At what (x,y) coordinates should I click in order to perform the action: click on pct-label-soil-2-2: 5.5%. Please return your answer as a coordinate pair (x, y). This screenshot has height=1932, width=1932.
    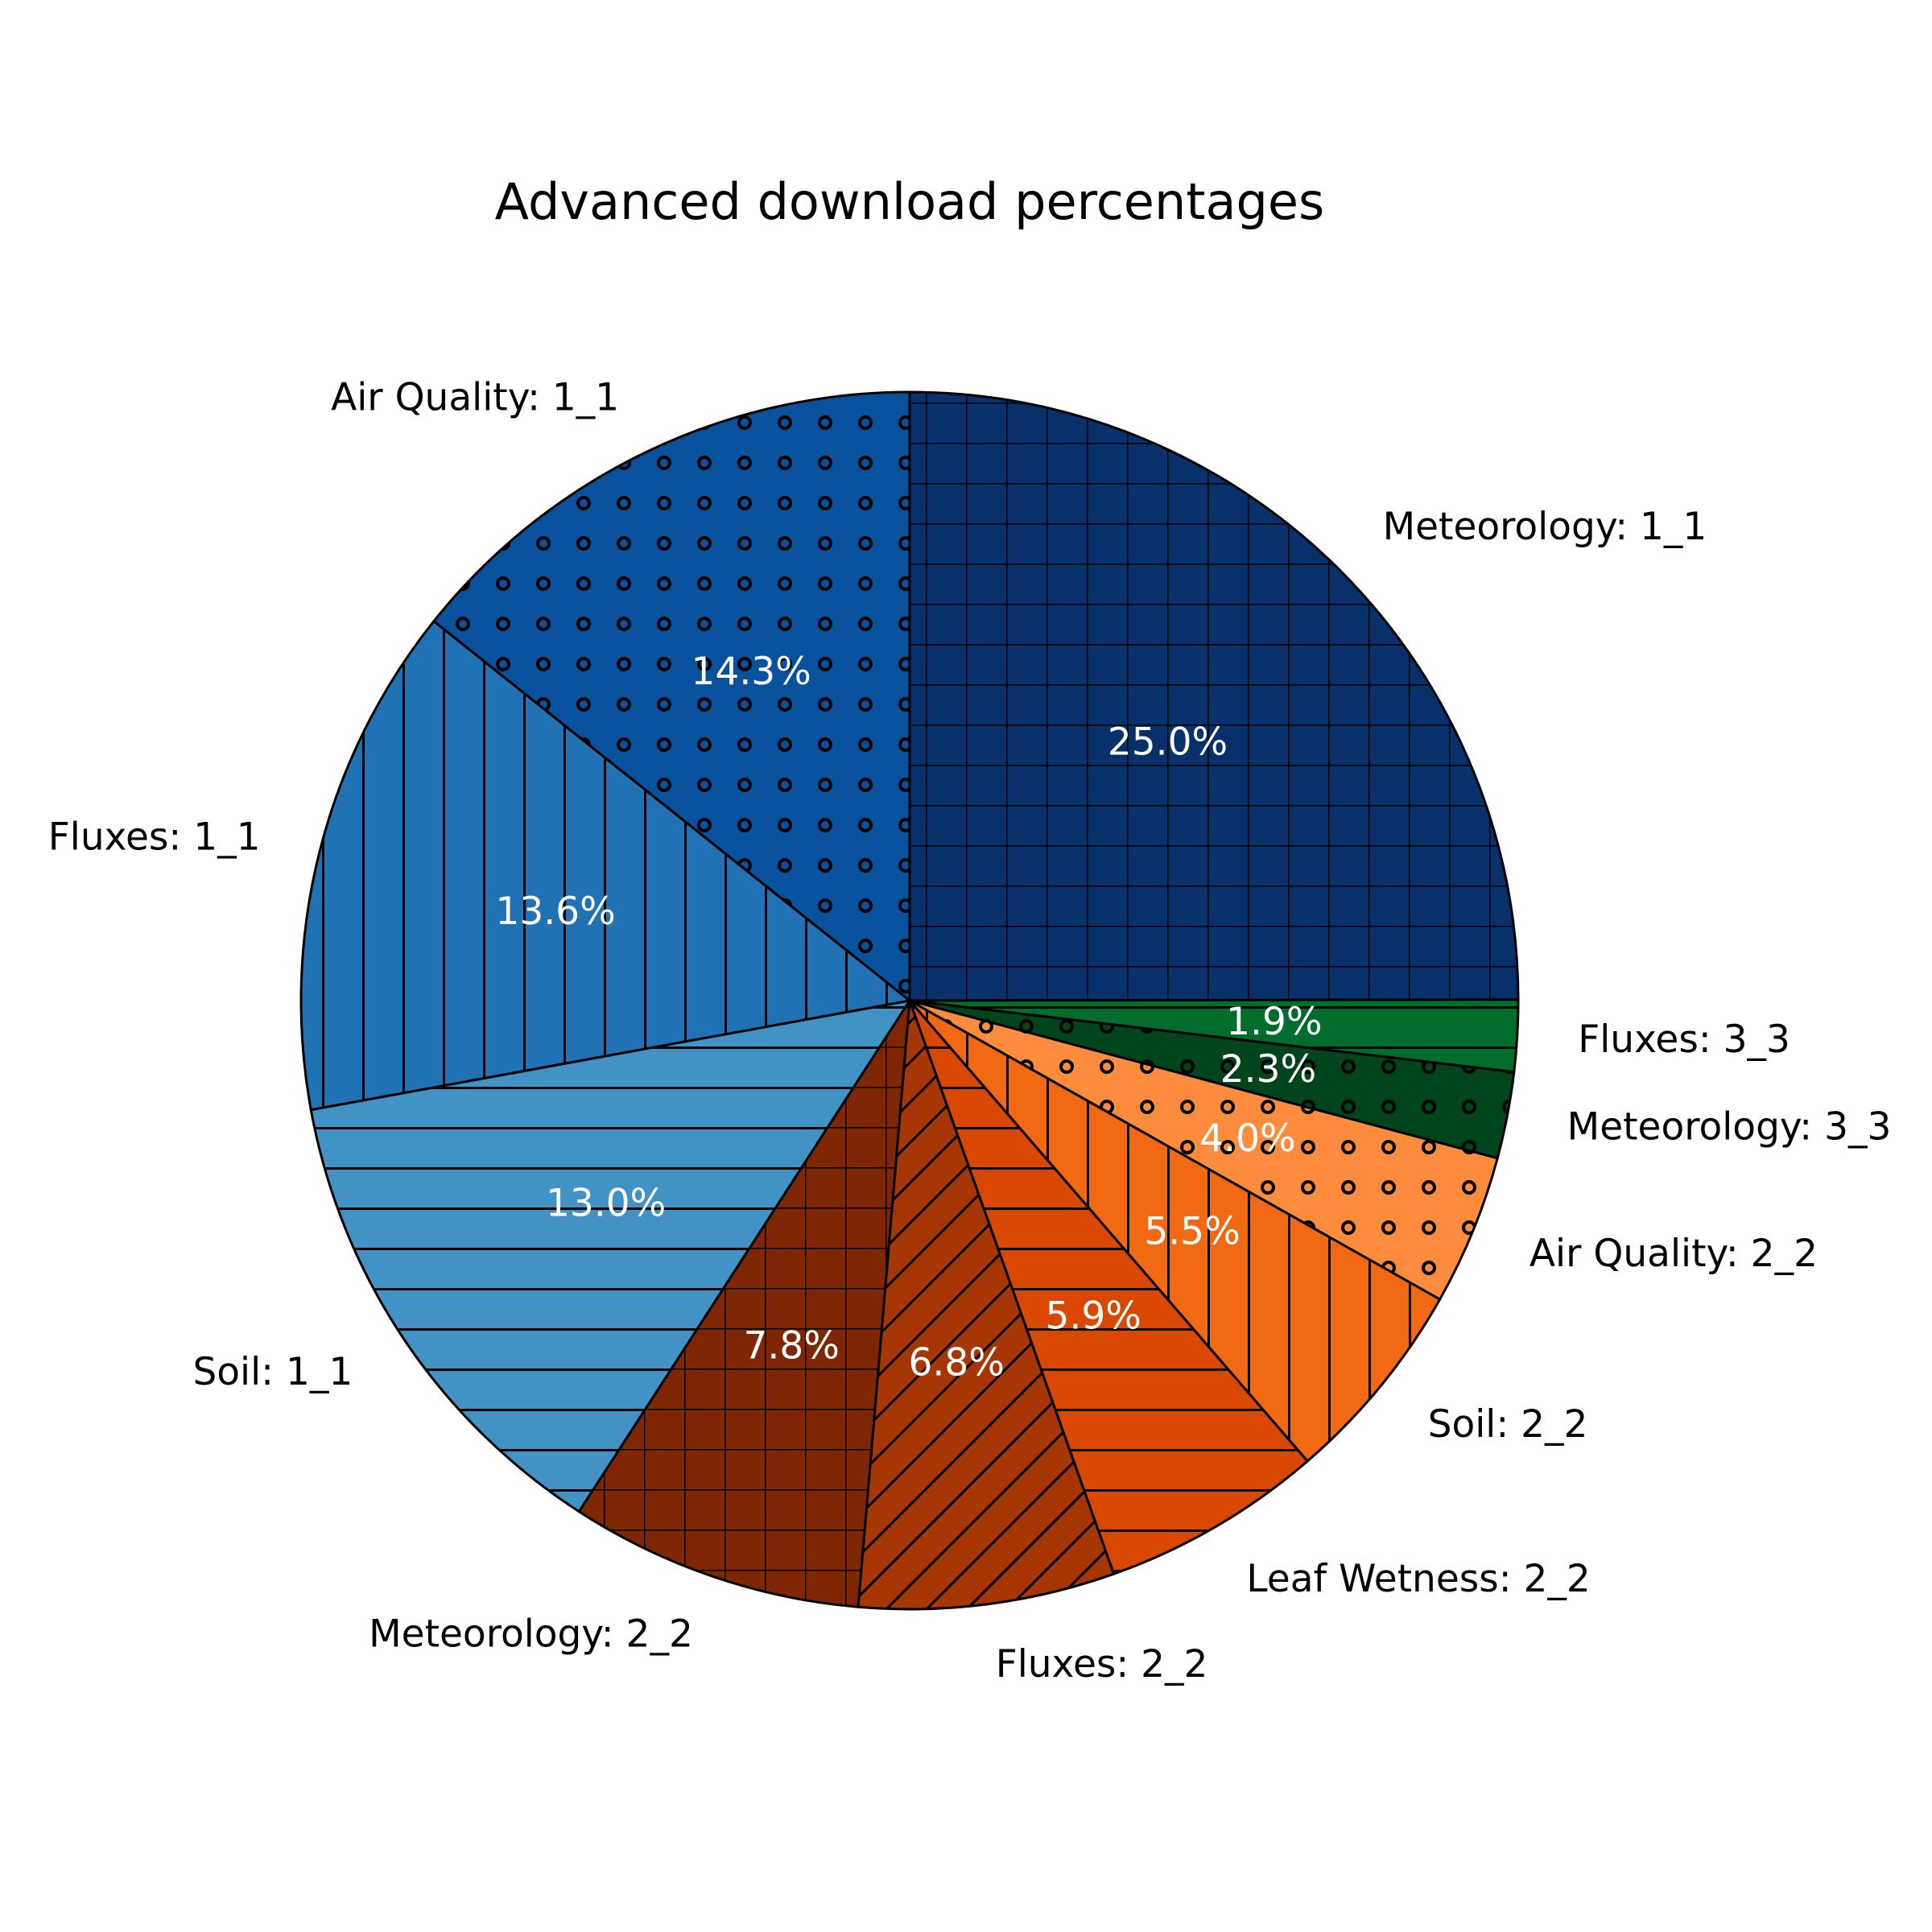
    Looking at the image, I should click on (1192, 1232).